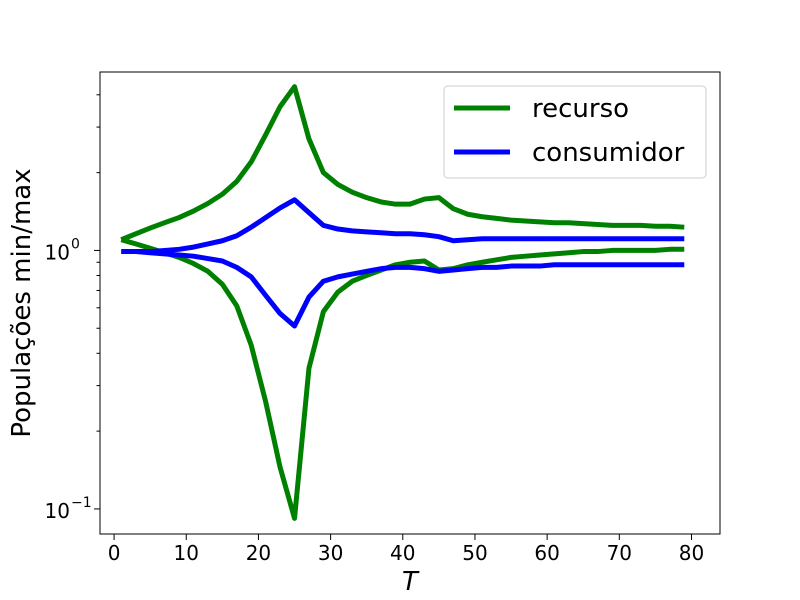  What do you see at coordinates (691, 553) in the screenshot?
I see `x-tick-label: 80` at bounding box center [691, 553].